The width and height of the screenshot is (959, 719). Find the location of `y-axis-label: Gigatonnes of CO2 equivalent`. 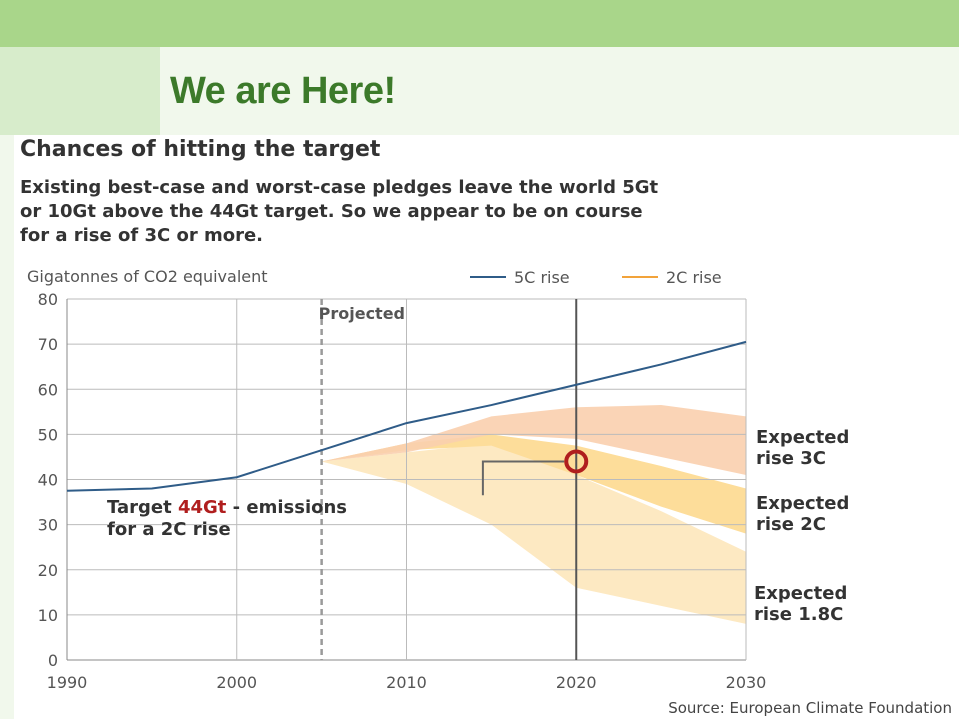

y-axis-label: Gigatonnes of CO2 equivalent is located at coordinates (147, 276).